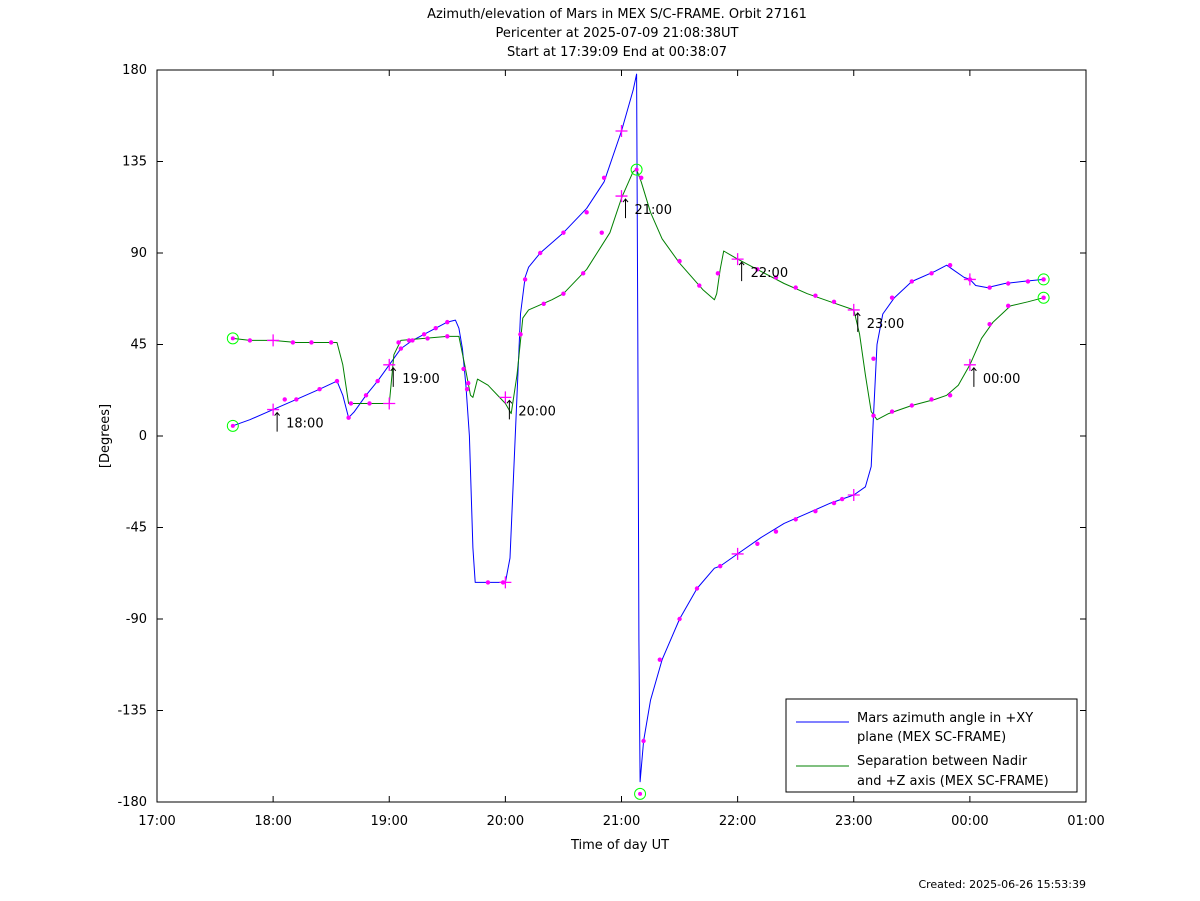 The height and width of the screenshot is (901, 1200). What do you see at coordinates (132, 711) in the screenshot?
I see `y-tick-label-7: -135` at bounding box center [132, 711].